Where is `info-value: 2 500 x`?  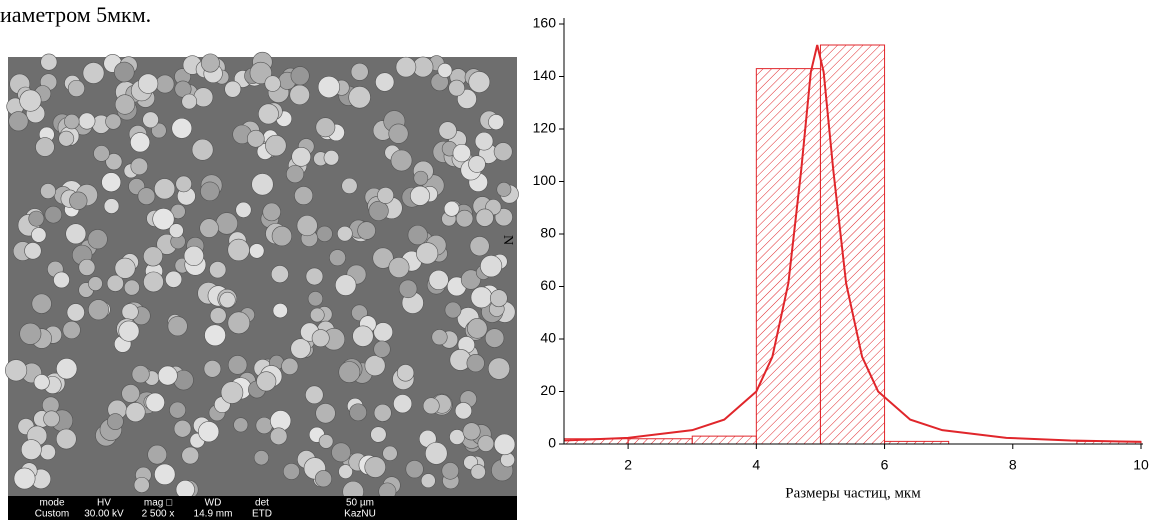
info-value: 2 500 x is located at coordinates (158, 514).